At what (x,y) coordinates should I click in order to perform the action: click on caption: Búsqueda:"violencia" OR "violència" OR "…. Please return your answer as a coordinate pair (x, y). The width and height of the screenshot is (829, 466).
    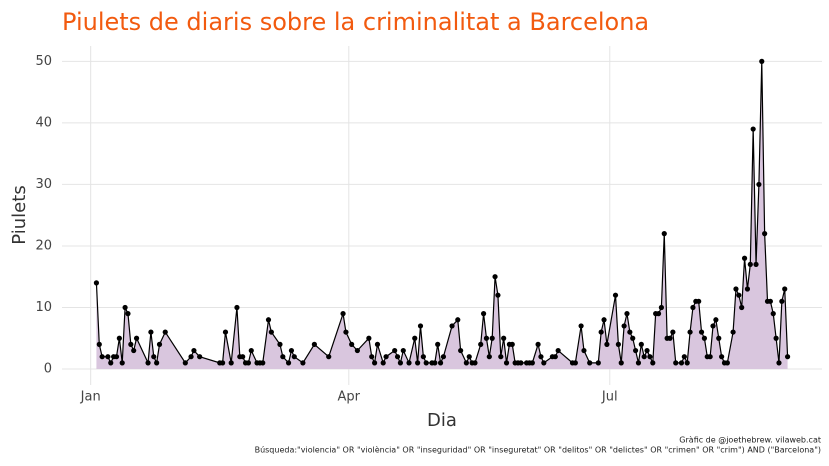
    Looking at the image, I should click on (538, 450).